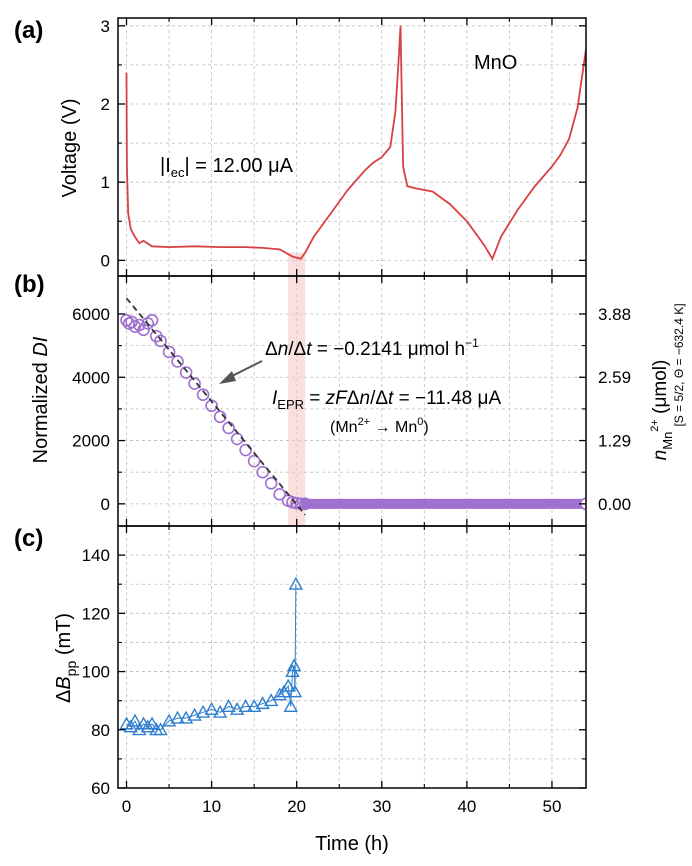  I want to click on panel-a-label: (a), so click(28, 30).